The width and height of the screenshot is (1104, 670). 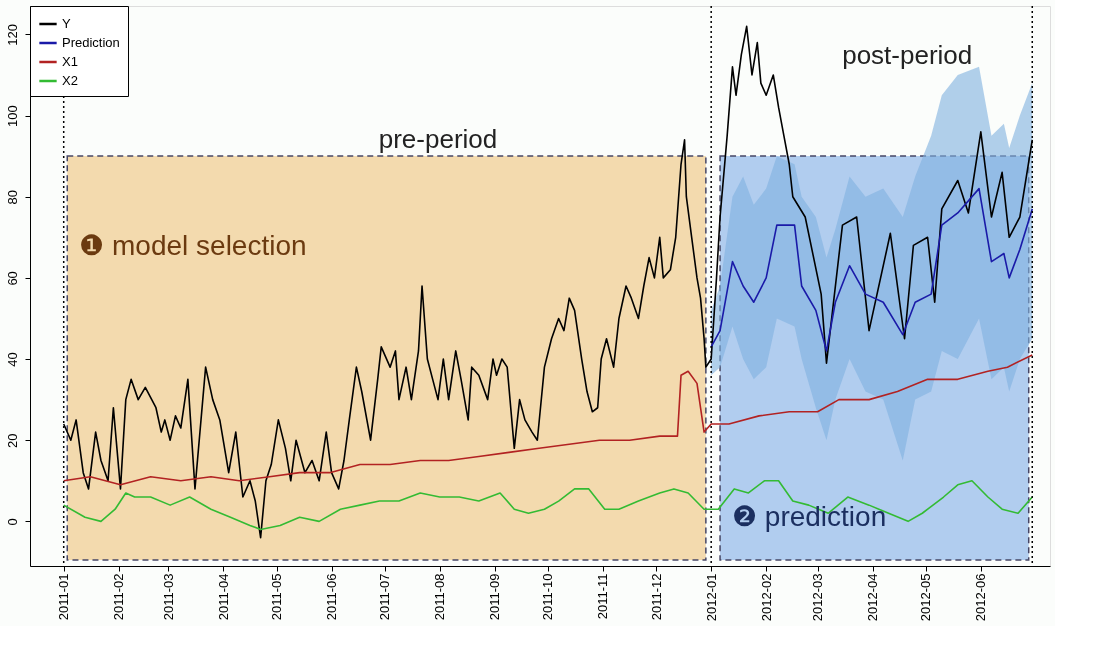 I want to click on x-tick-label: 2011-11, so click(x=603, y=596).